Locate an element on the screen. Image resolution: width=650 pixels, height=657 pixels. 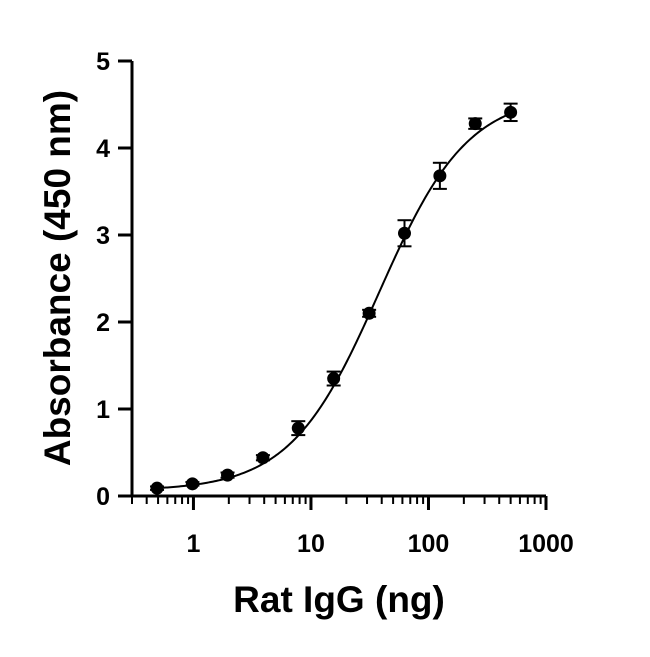
x-tick-label: 1 is located at coordinates (193, 544).